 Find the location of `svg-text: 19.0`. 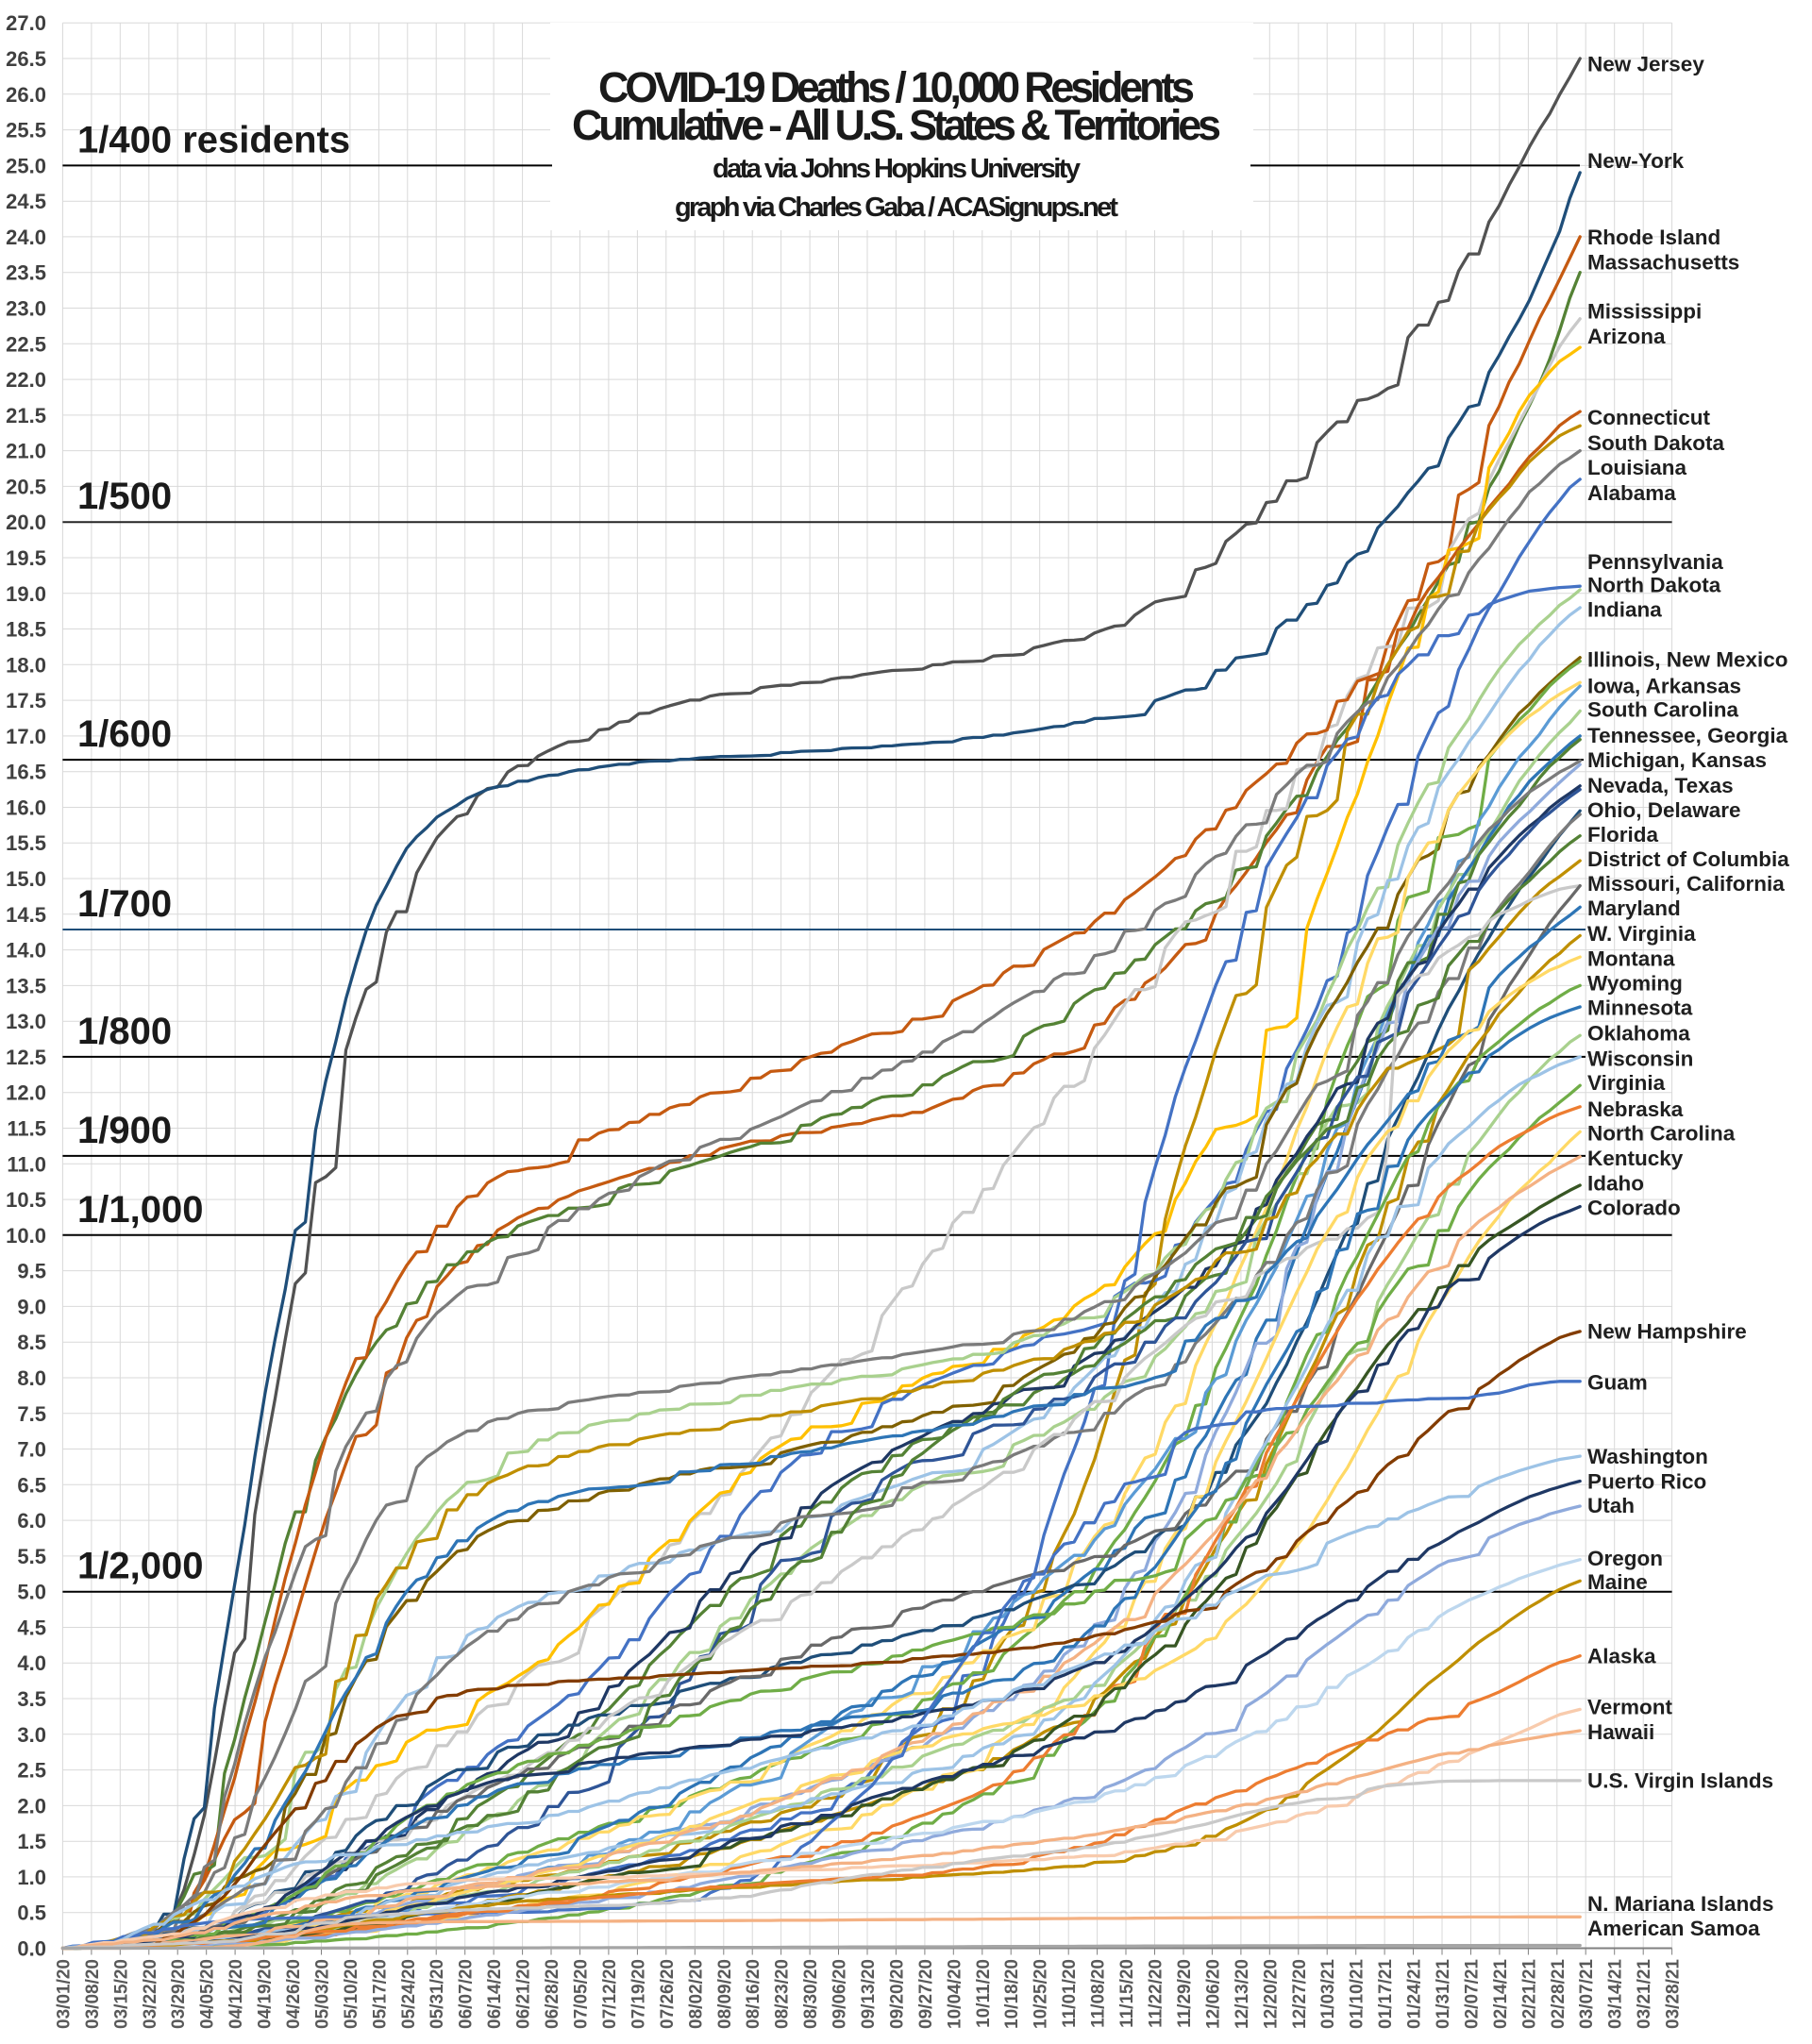

svg-text: 19.0 is located at coordinates (26, 594).